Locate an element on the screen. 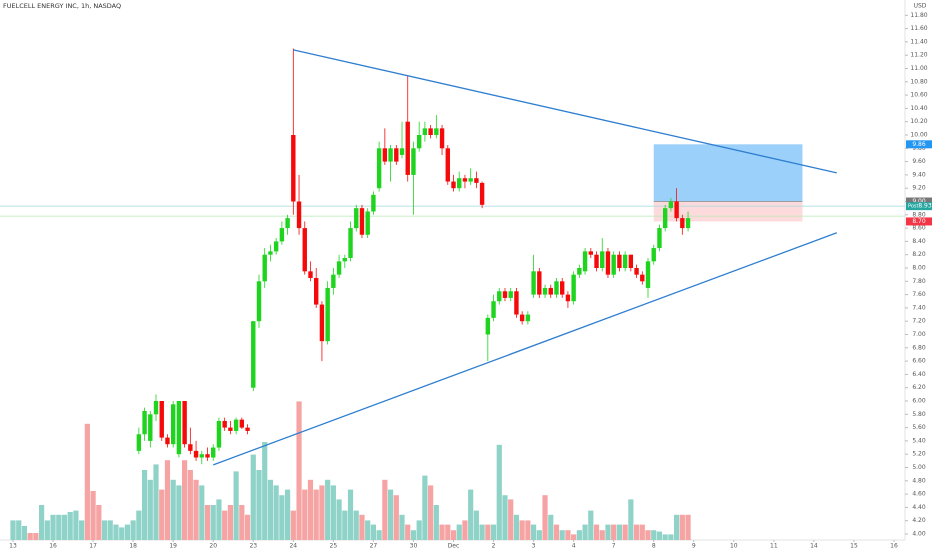  y-tick-label: 5.80 is located at coordinates (919, 414).